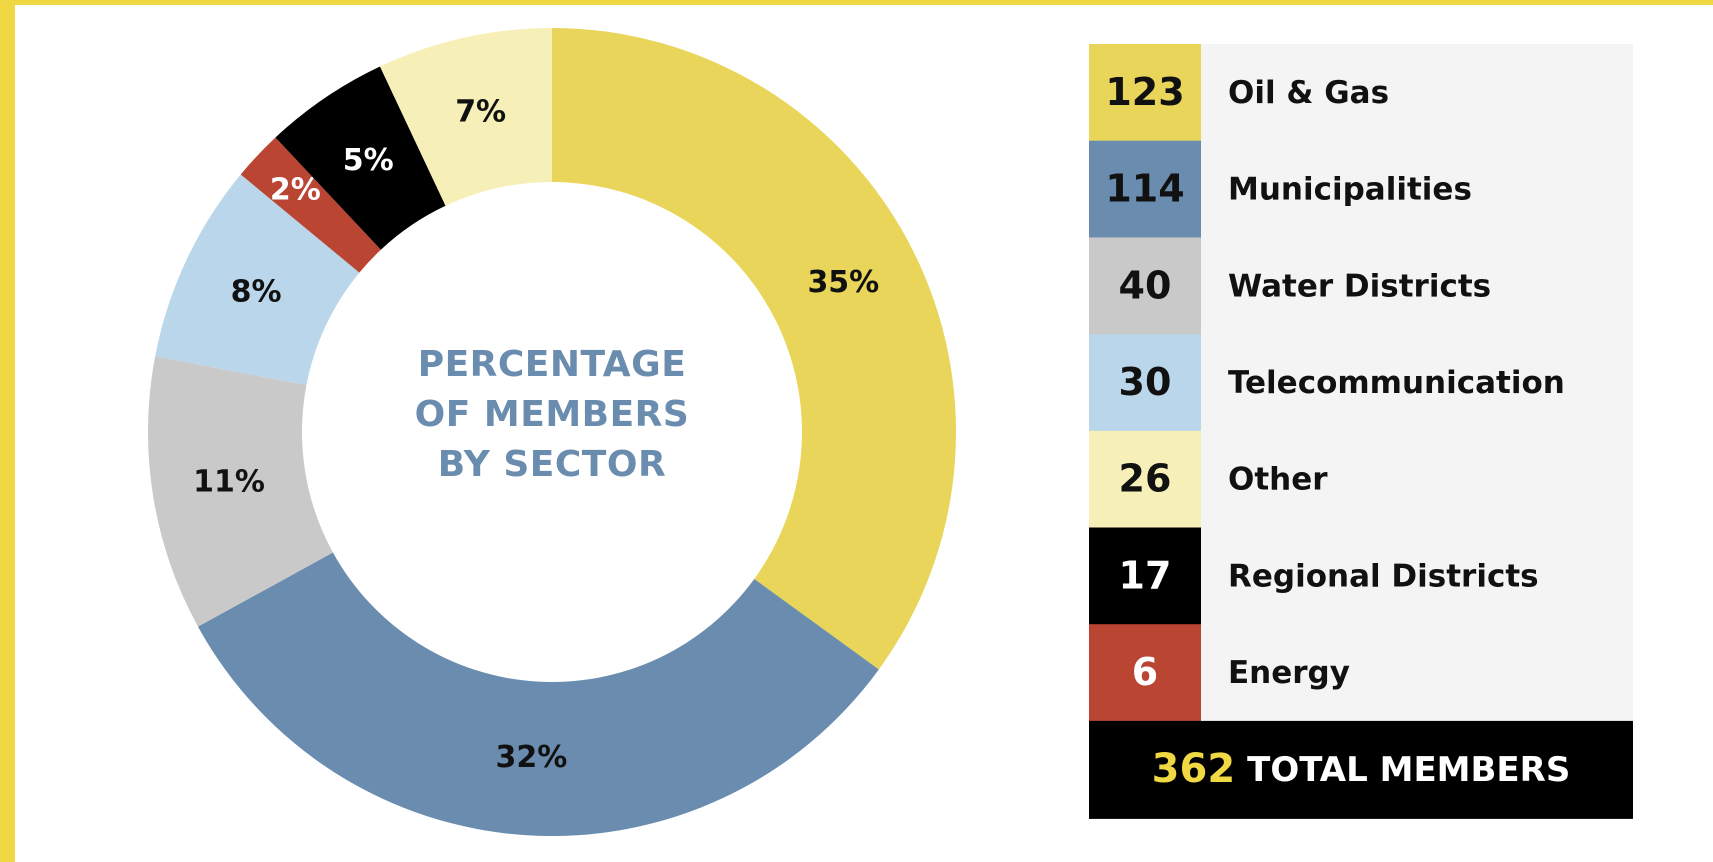  I want to click on legend-count: 114, so click(1144, 189).